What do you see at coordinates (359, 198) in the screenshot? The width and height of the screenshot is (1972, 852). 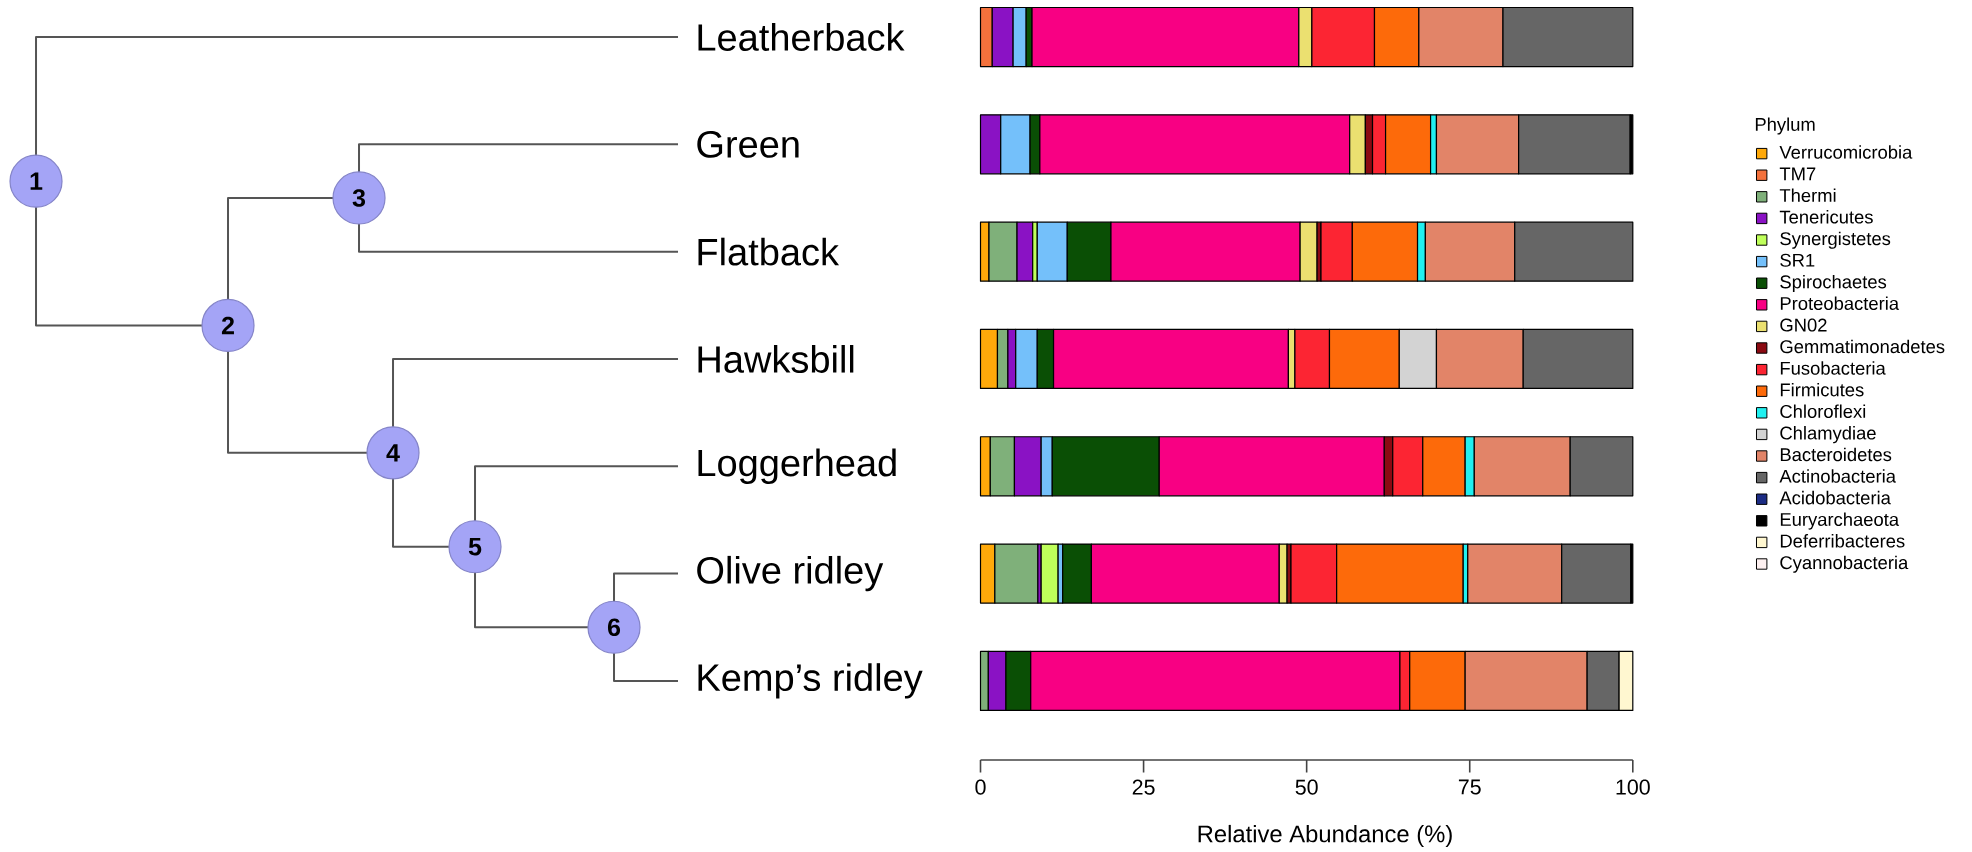 I see `text: 3` at bounding box center [359, 198].